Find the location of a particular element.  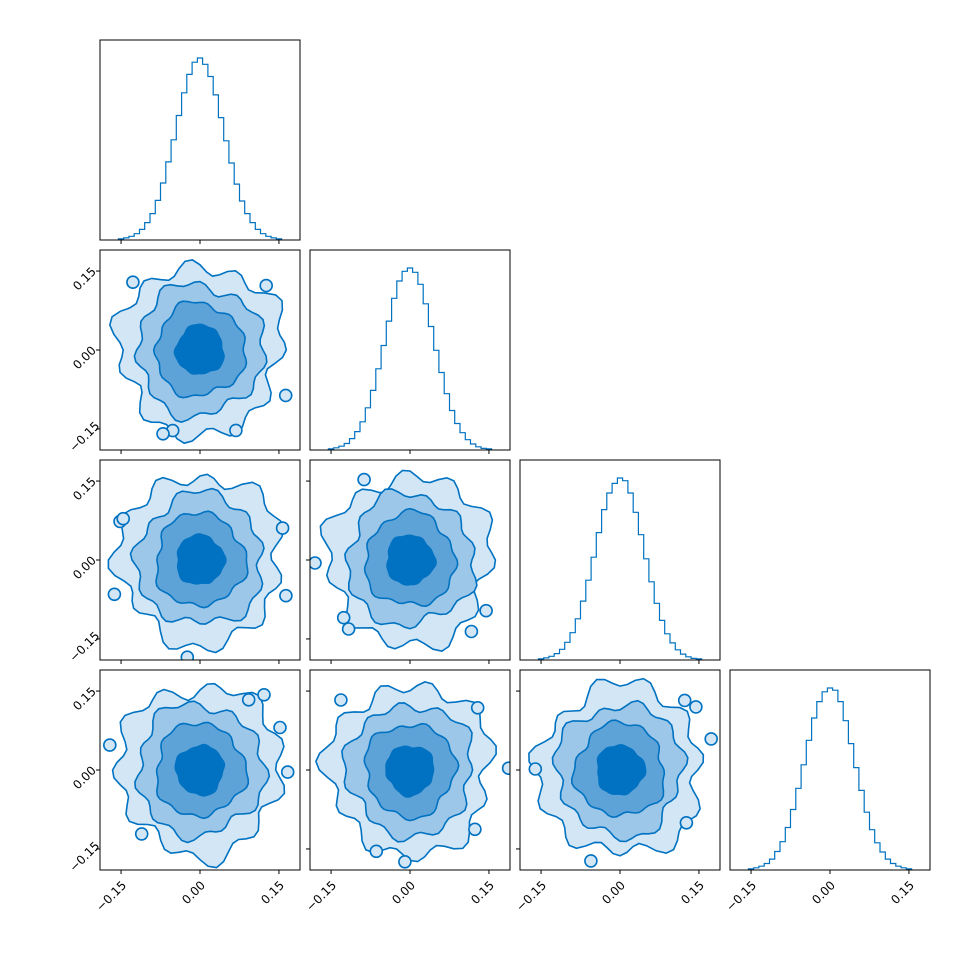

panel-3-1: −0.15 0.00 0.15 is located at coordinates (407, 791).